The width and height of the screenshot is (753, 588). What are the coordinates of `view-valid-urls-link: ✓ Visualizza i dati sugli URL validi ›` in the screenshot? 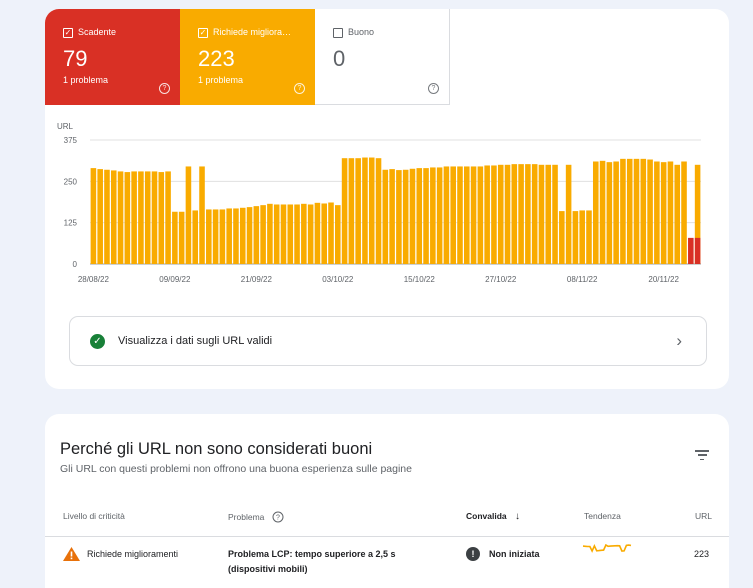 It's located at (388, 341).